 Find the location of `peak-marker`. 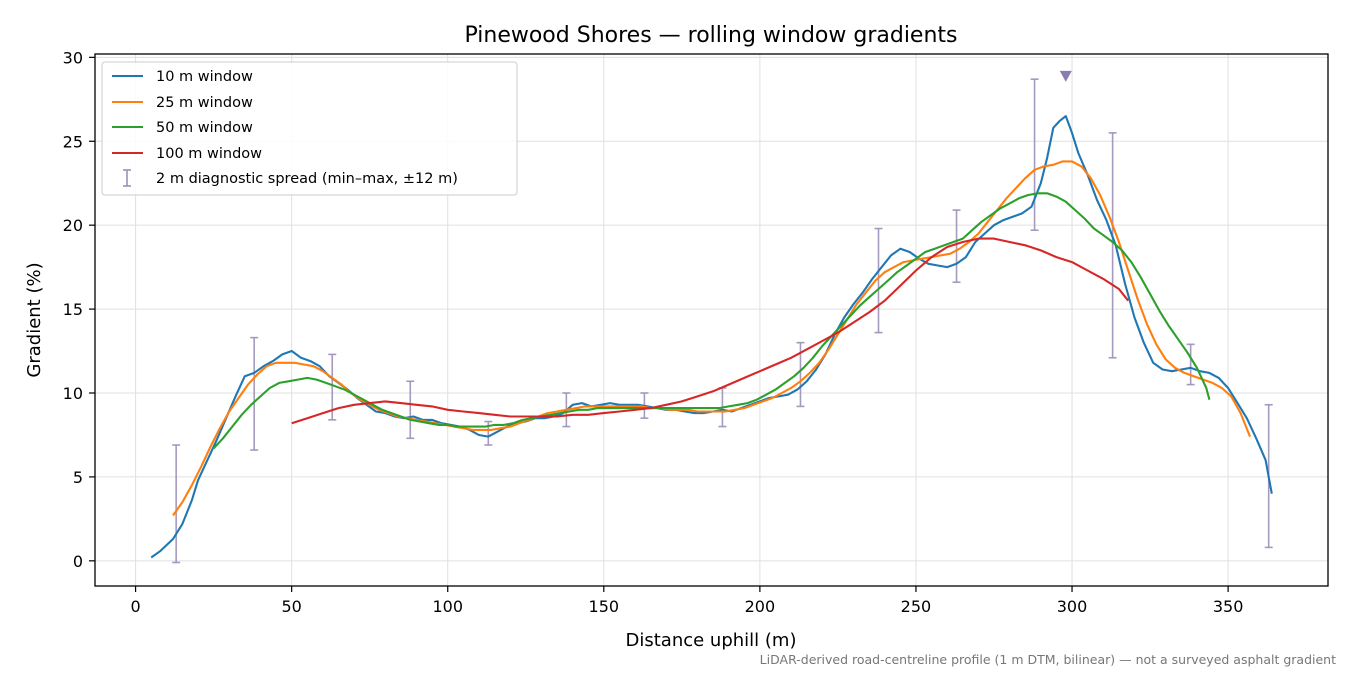

peak-marker is located at coordinates (1065, 76).